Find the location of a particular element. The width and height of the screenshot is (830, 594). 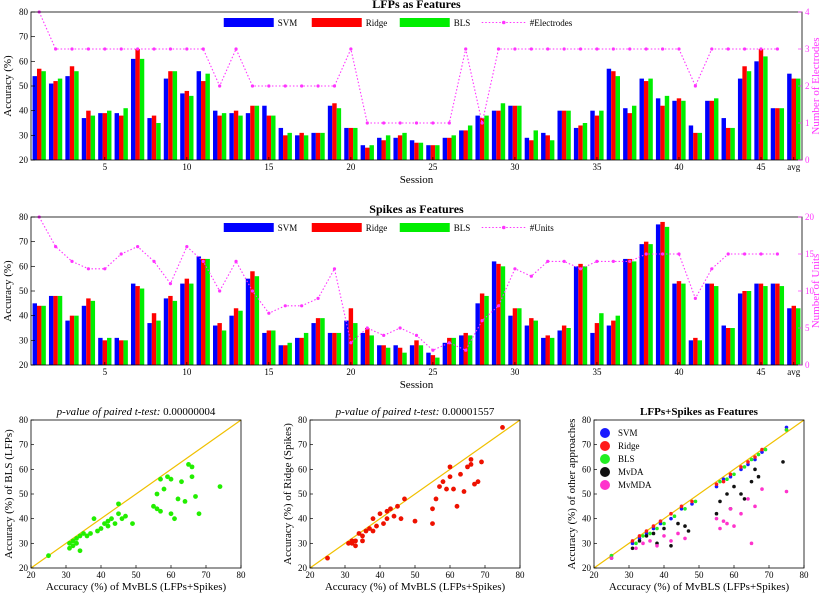

x-tick-label: 10 is located at coordinates (187, 167).